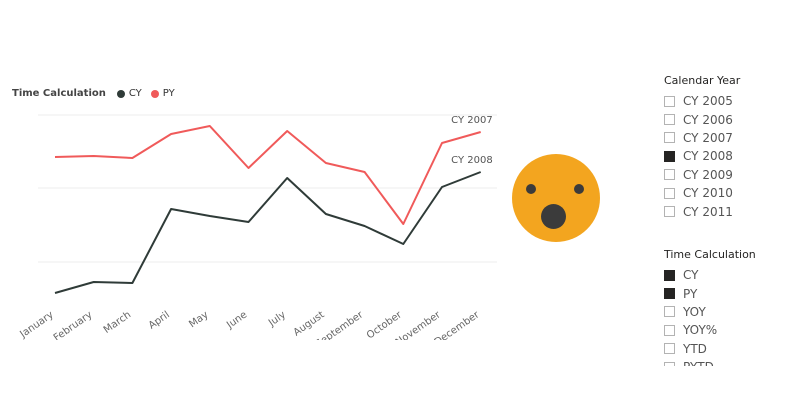  I want to click on time-calculation-list: CY PY YOY YOY% YTD PYTD, so click(732, 316).